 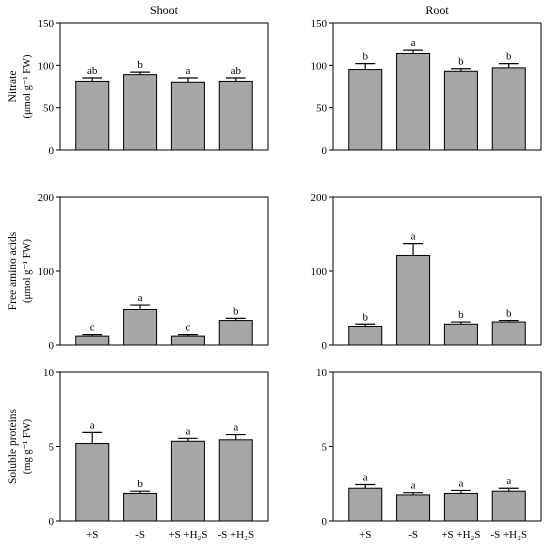 I want to click on y-axis-label: Soluble proteins, so click(x=13, y=446).